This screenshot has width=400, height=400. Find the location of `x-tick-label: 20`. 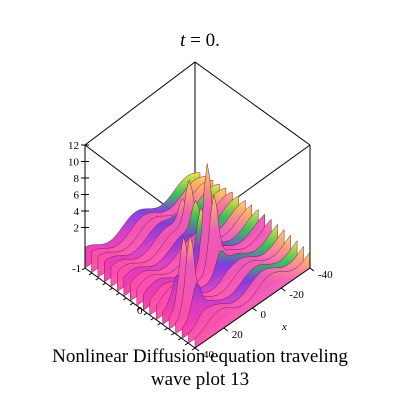

x-tick-label: 20 is located at coordinates (238, 335).